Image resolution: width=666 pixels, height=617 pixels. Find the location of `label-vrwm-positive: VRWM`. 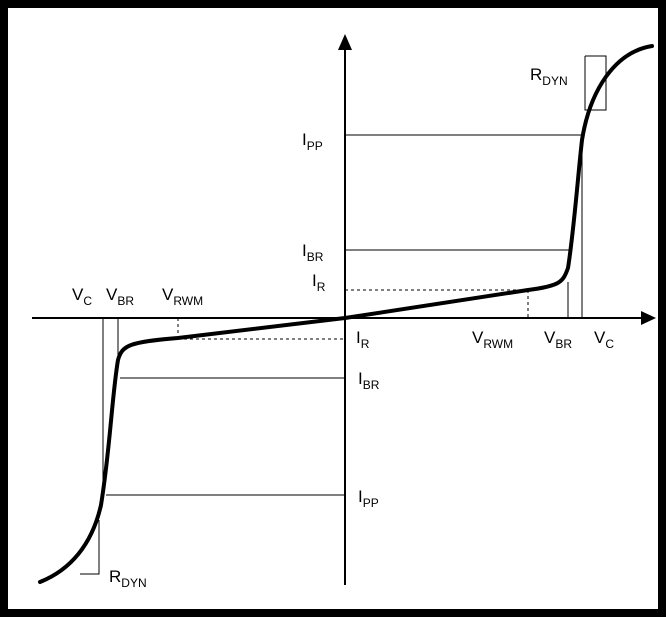

label-vrwm-positive: VRWM is located at coordinates (492, 339).